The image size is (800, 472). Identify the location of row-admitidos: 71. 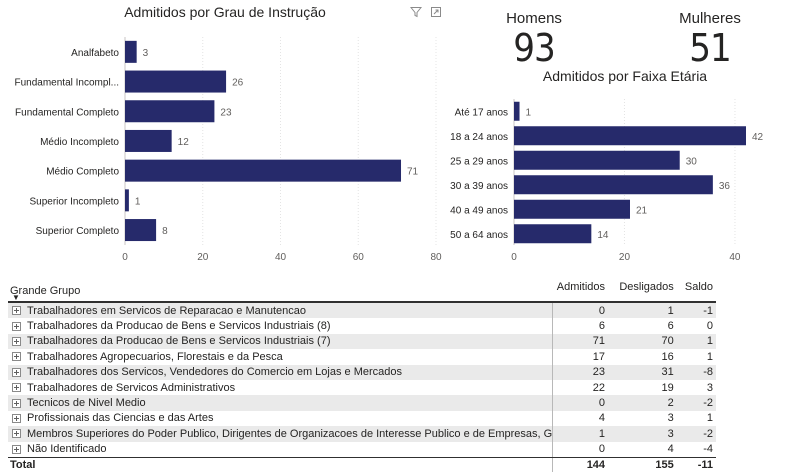
(599, 341).